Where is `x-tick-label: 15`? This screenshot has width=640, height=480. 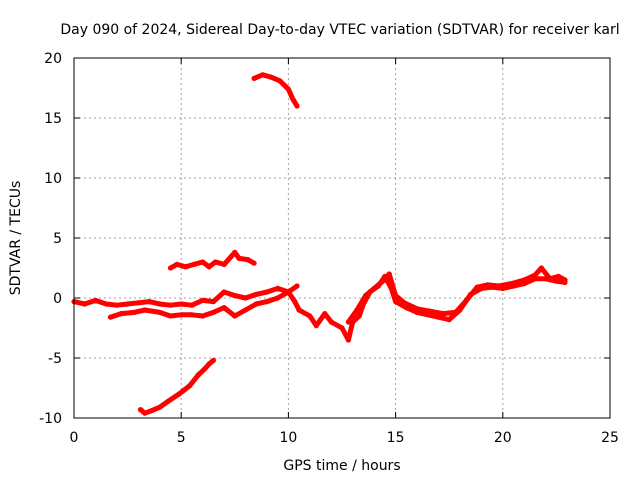 x-tick-label: 15 is located at coordinates (396, 438).